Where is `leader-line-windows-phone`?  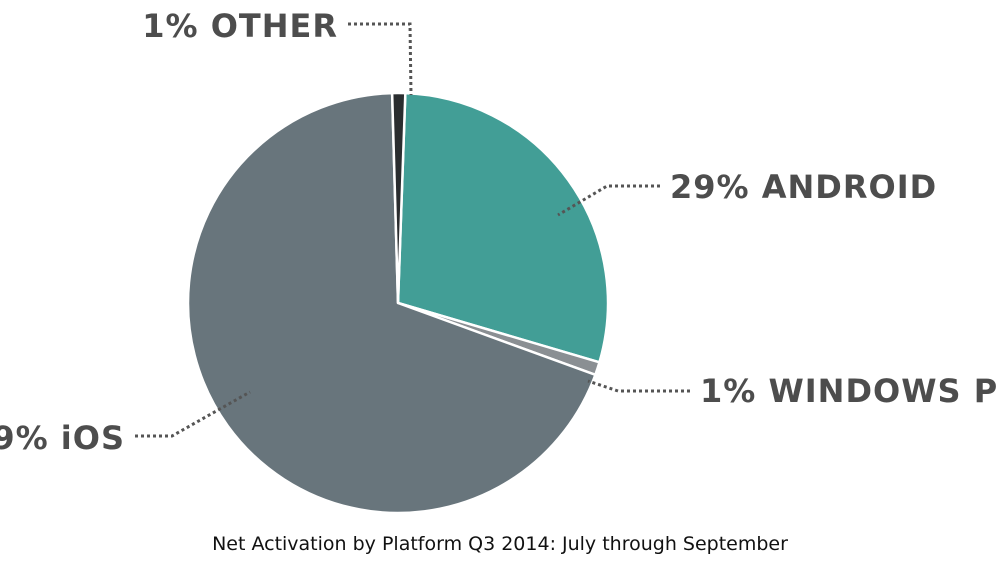 leader-line-windows-phone is located at coordinates (638, 386).